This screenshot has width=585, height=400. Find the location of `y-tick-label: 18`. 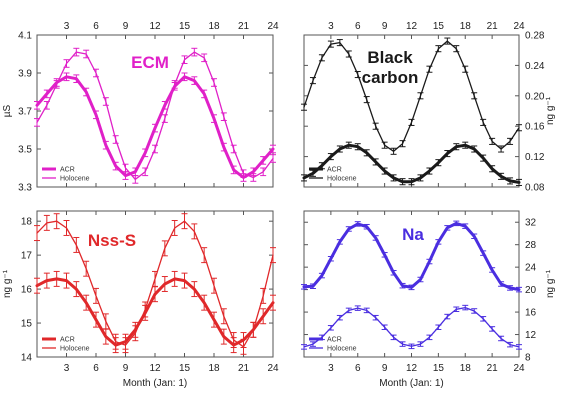

y-tick-label: 18 is located at coordinates (27, 222).